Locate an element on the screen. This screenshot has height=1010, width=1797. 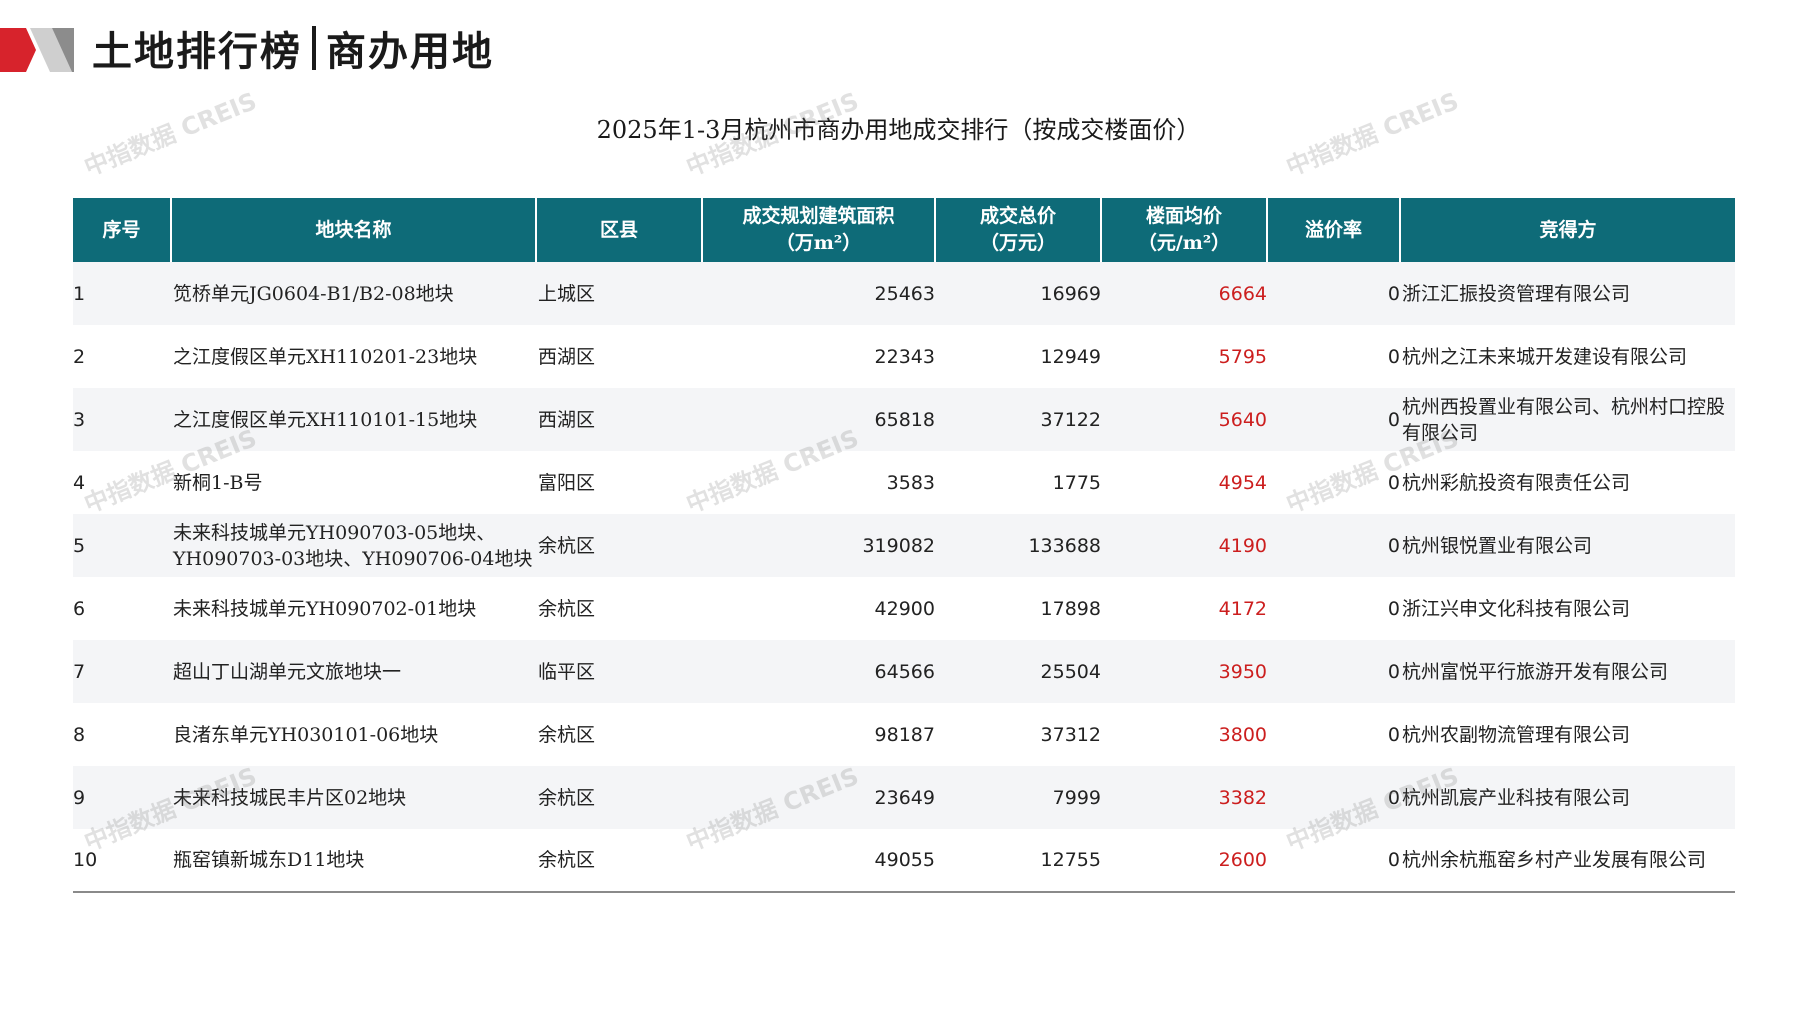
cell-area: 25463 is located at coordinates (818, 293).